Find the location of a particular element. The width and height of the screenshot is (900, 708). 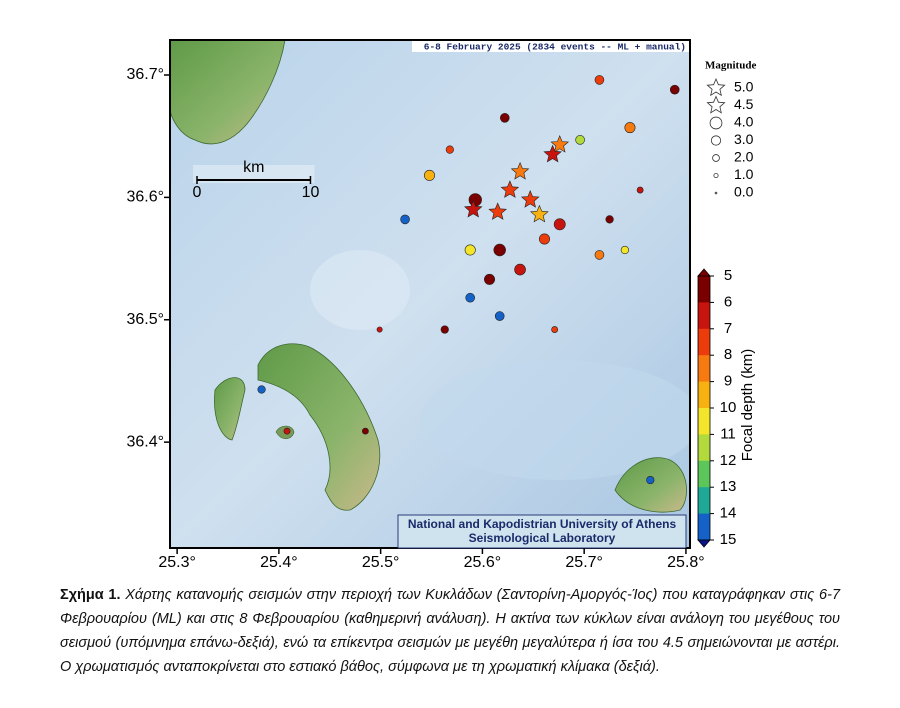

colorbar-bottom is located at coordinates (704, 543).